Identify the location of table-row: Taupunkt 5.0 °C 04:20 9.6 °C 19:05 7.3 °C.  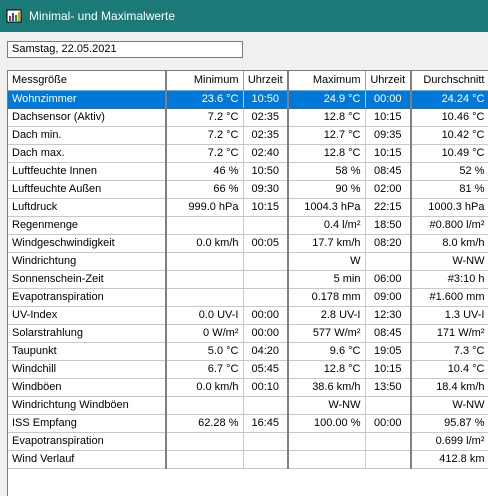
(248, 351).